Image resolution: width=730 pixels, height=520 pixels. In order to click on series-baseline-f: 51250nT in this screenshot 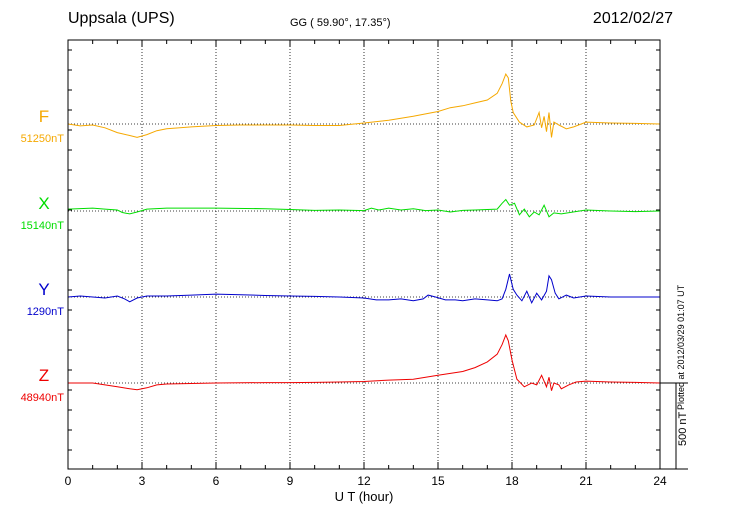, I will do `click(43, 139)`.